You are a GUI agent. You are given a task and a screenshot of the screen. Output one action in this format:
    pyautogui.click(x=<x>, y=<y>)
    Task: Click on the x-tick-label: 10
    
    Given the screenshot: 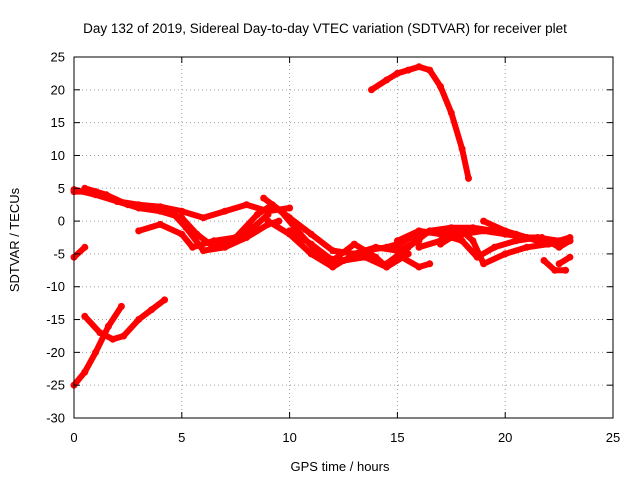 What is the action you would take?
    pyautogui.click(x=289, y=437)
    